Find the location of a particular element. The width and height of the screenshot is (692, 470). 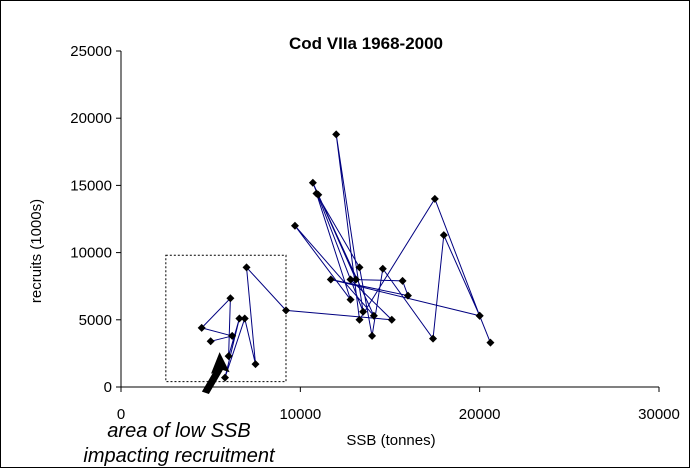

annotation-arrow is located at coordinates (215, 373).